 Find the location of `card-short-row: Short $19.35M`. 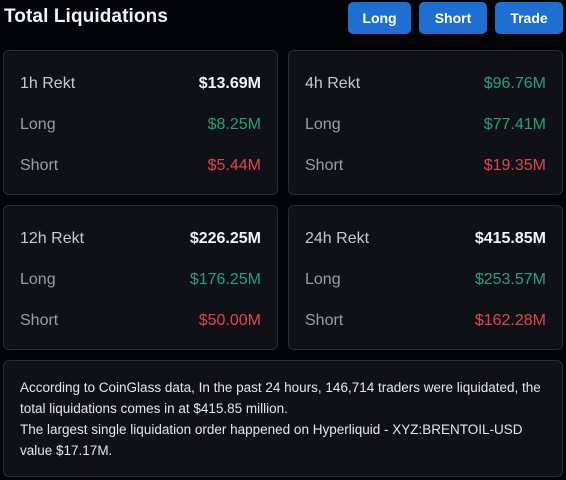

card-short-row: Short $19.35M is located at coordinates (425, 168).